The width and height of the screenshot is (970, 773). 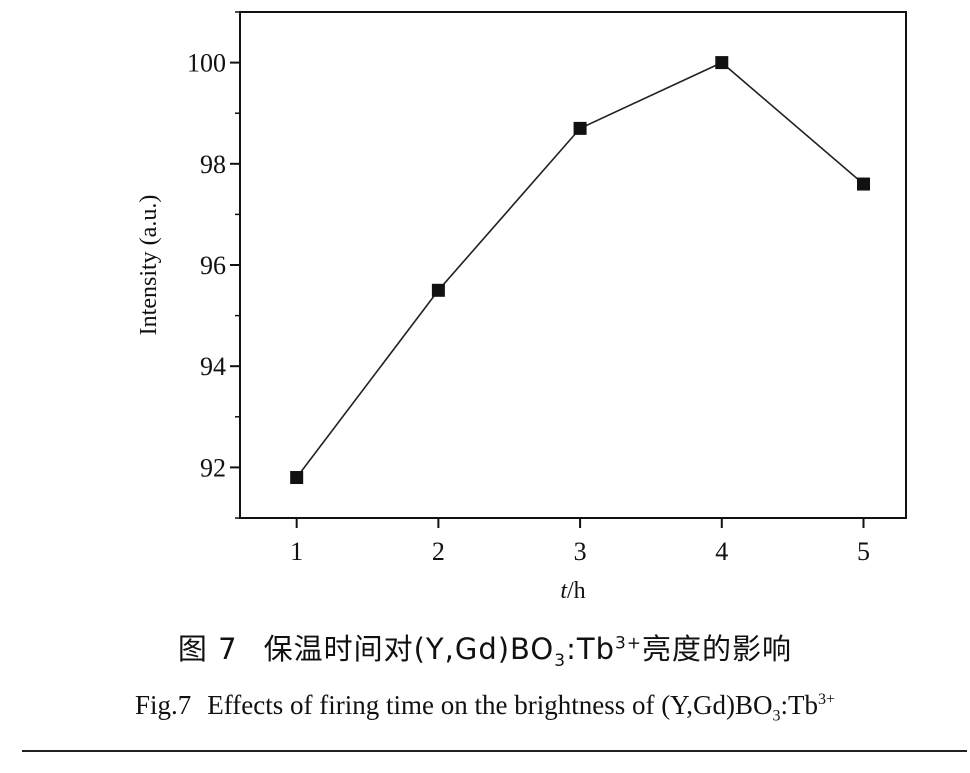 What do you see at coordinates (494, 751) in the screenshot?
I see `bottom-rule` at bounding box center [494, 751].